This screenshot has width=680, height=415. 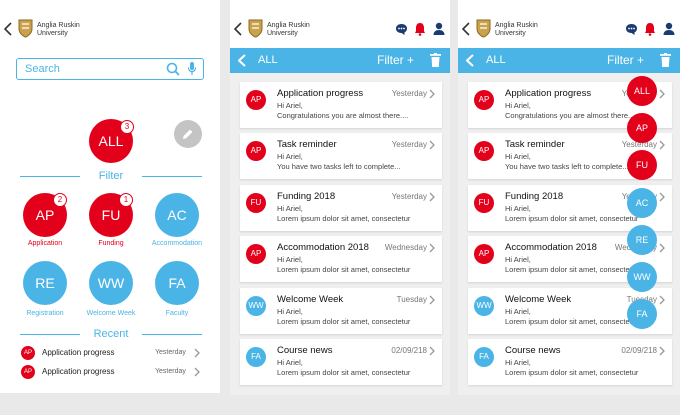 What do you see at coordinates (411, 299) in the screenshot?
I see `message-time: Tuesday` at bounding box center [411, 299].